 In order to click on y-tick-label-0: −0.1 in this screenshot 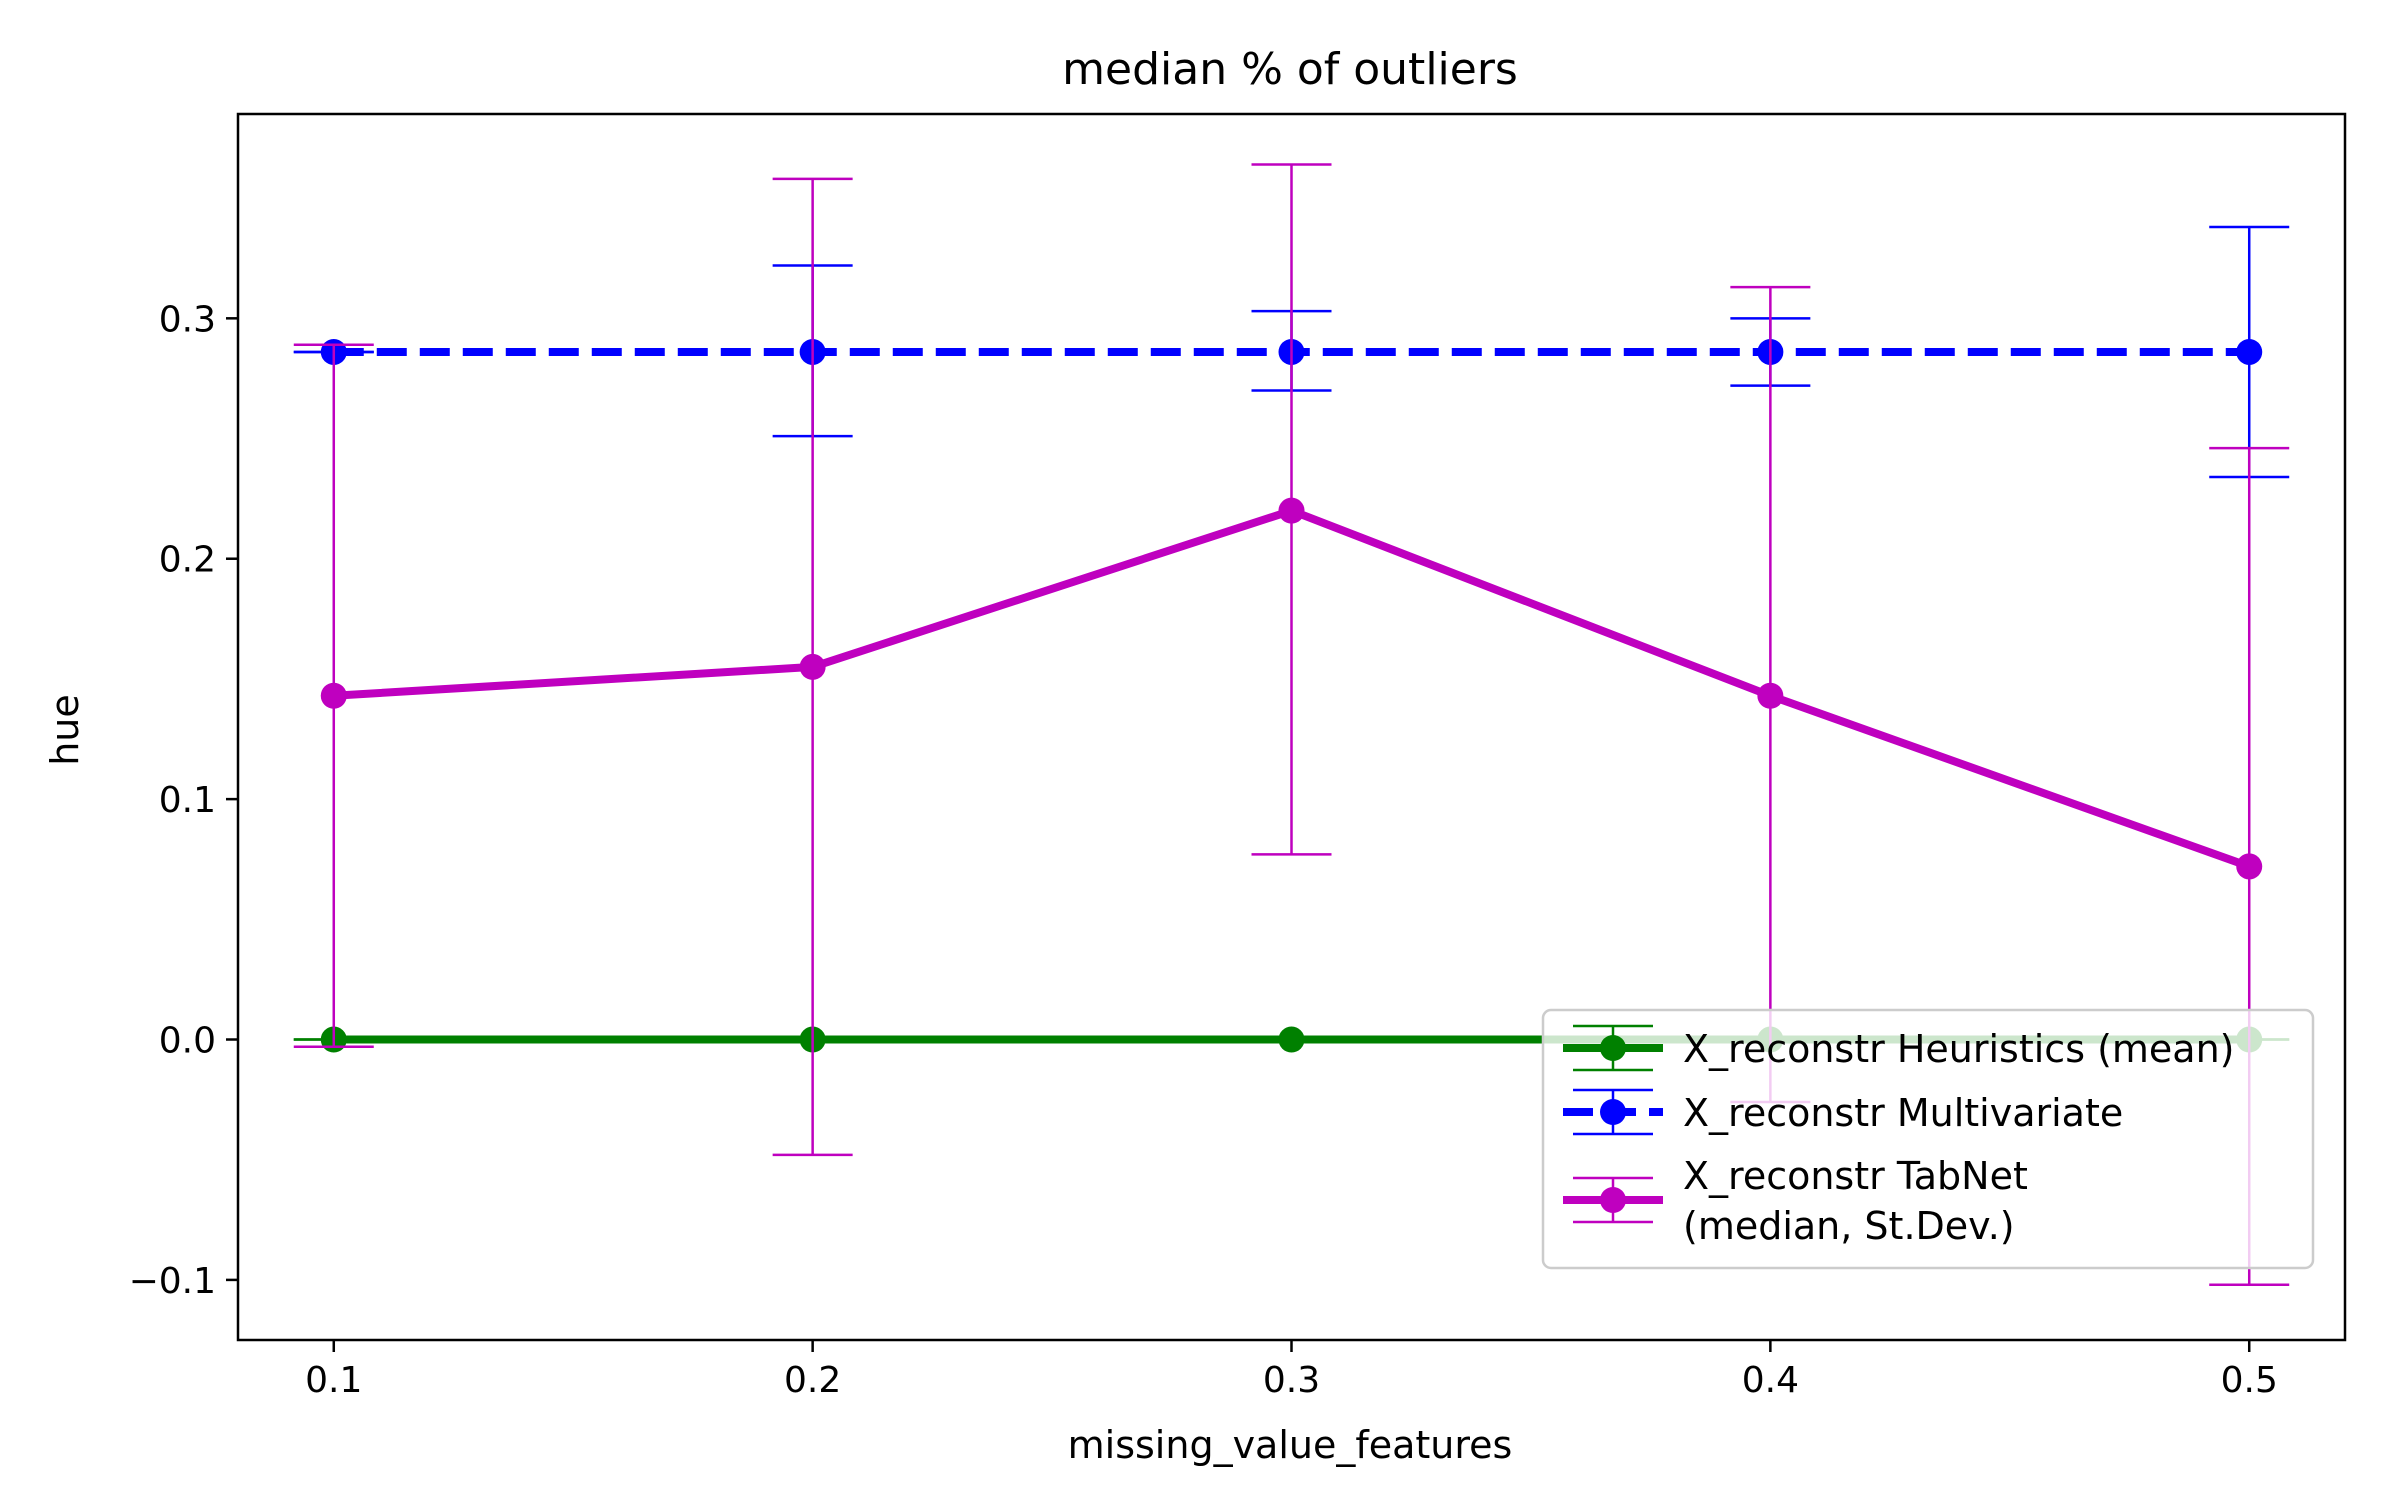, I will do `click(172, 1281)`.